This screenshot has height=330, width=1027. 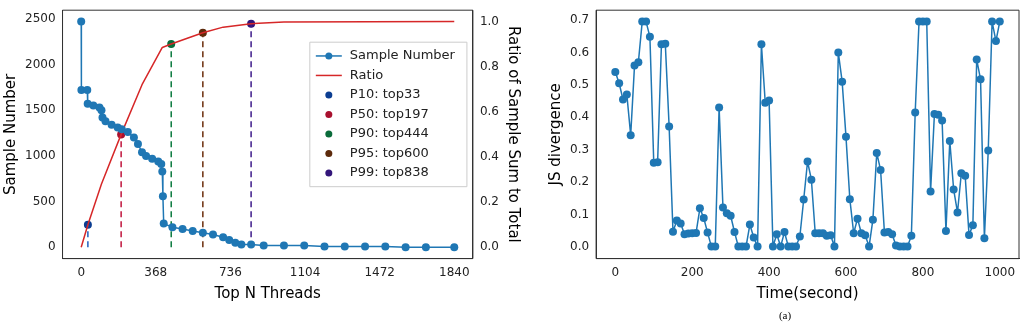 I want to click on y-tick-label: 0.5, so click(x=579, y=84).